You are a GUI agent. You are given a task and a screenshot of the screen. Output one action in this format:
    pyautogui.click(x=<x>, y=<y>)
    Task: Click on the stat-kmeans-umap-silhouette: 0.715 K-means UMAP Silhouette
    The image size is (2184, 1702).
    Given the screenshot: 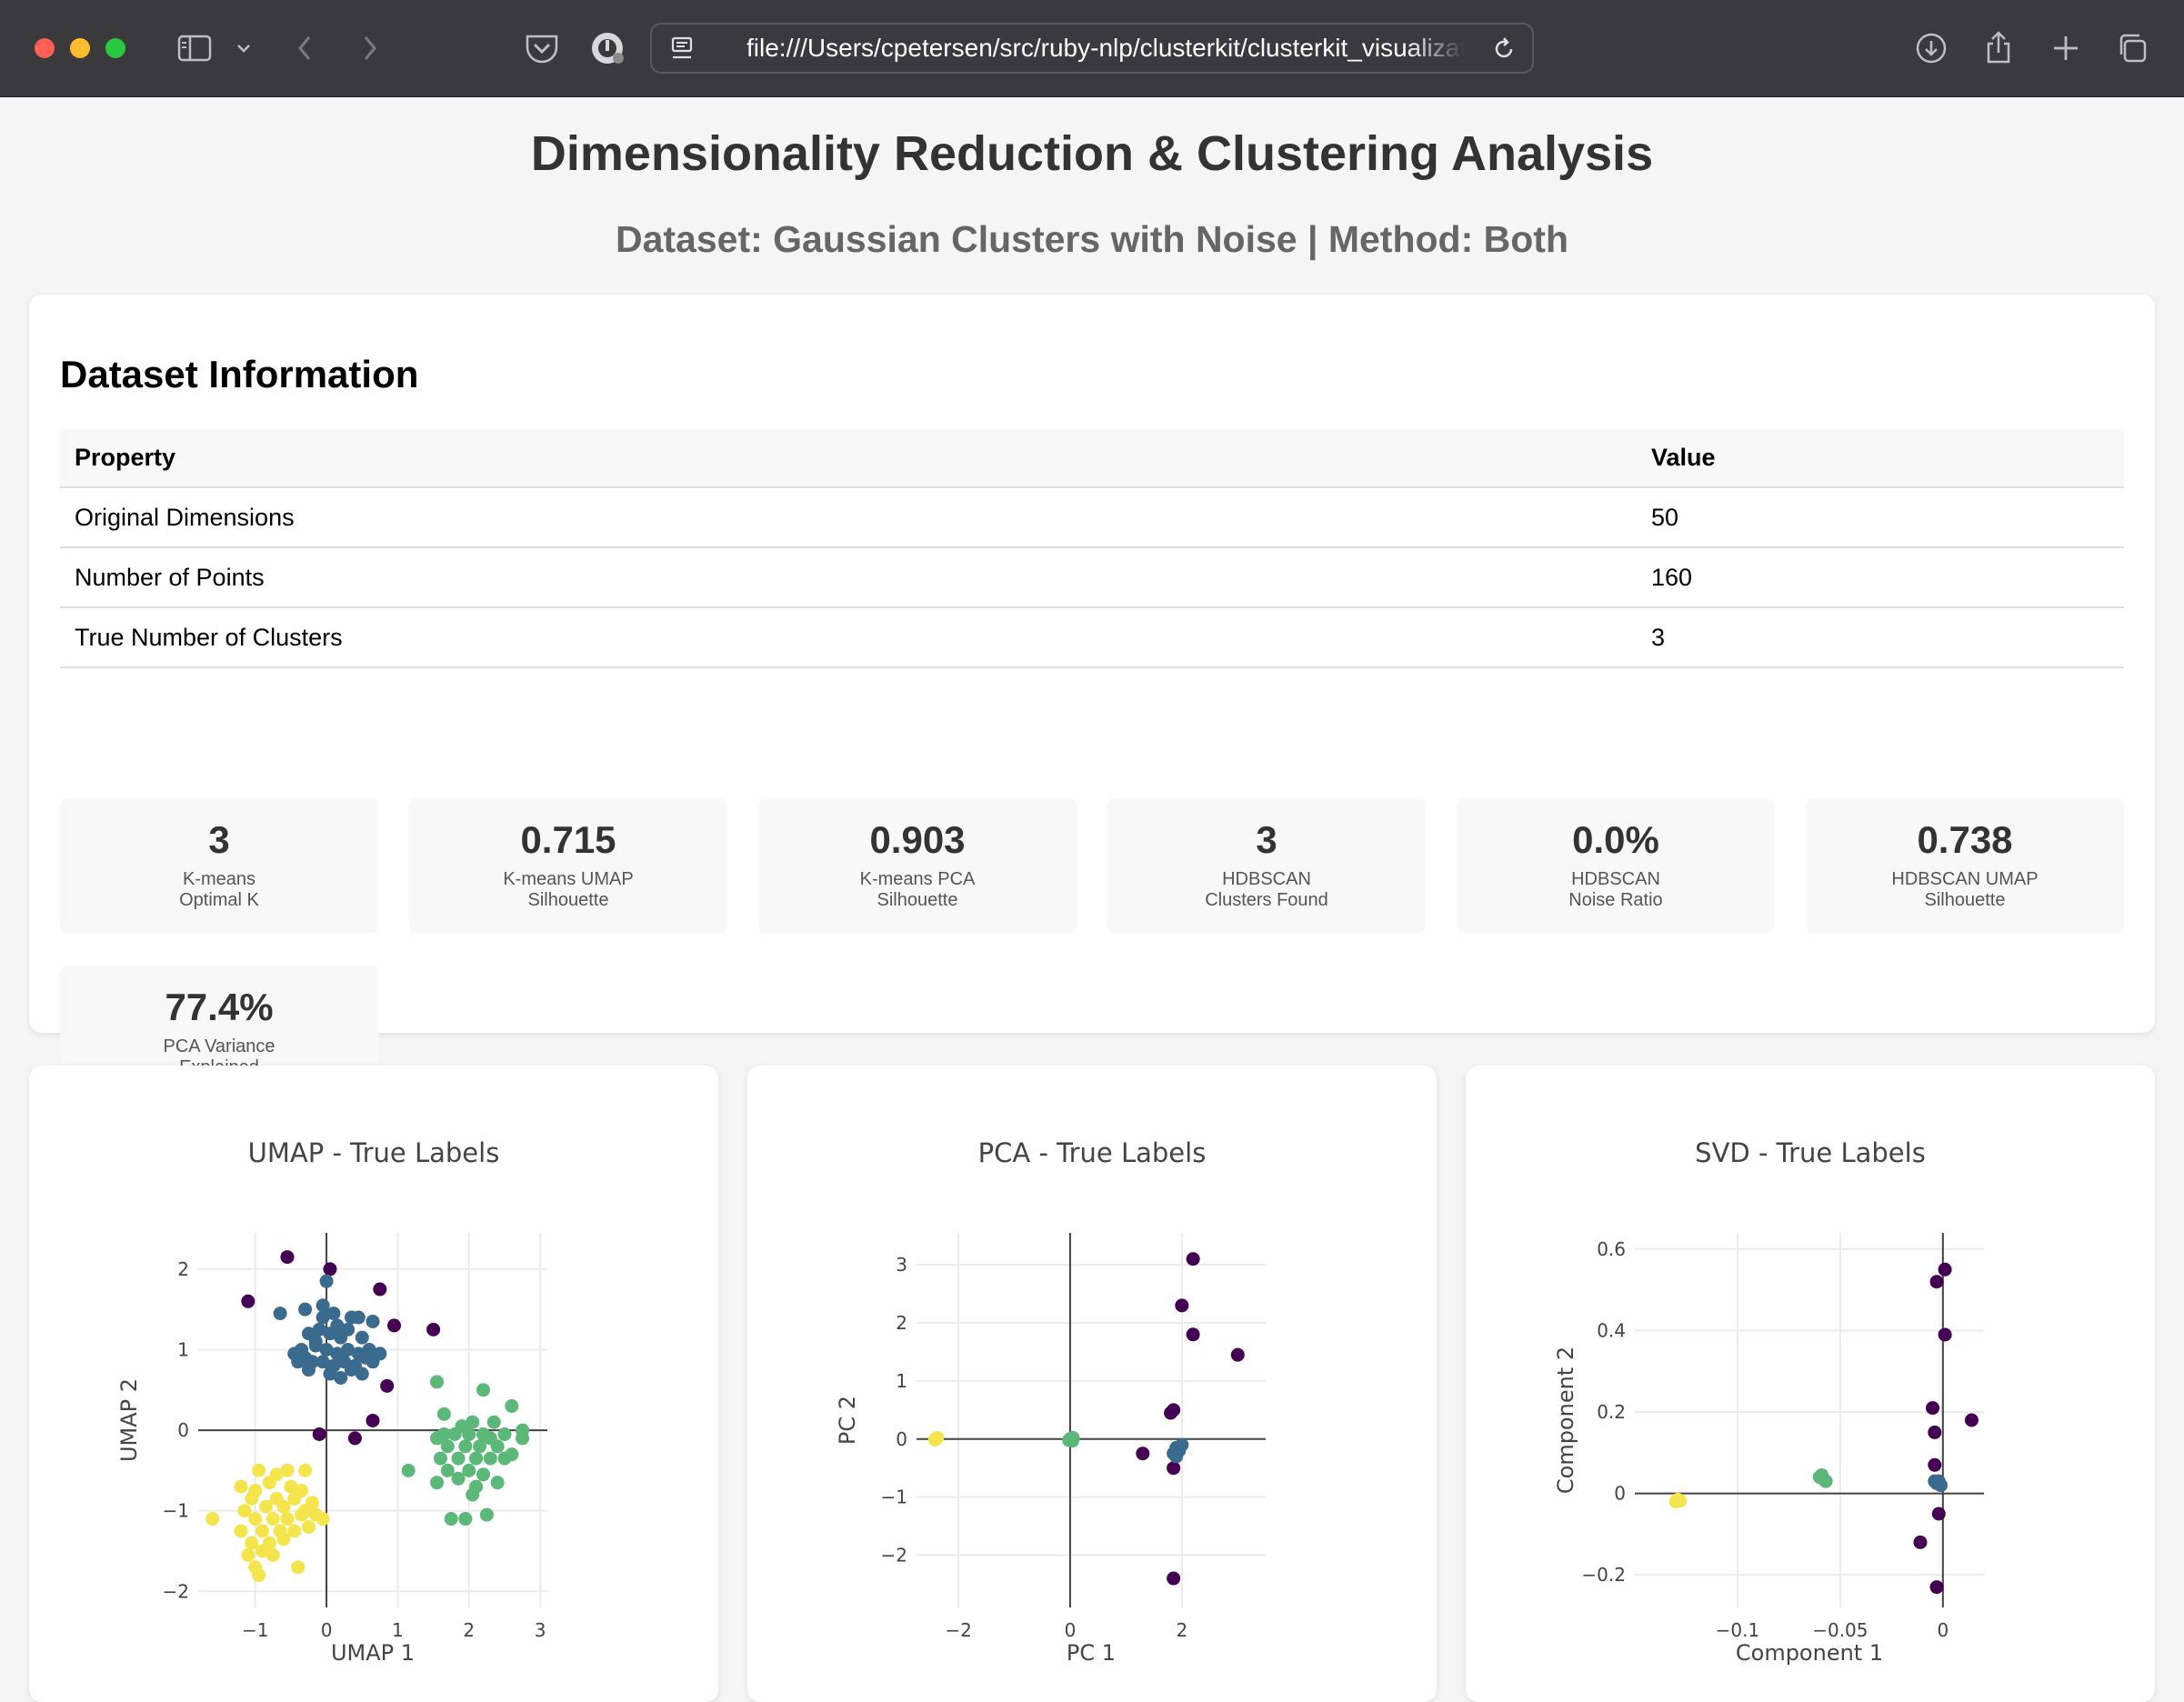 What is the action you would take?
    pyautogui.click(x=568, y=865)
    